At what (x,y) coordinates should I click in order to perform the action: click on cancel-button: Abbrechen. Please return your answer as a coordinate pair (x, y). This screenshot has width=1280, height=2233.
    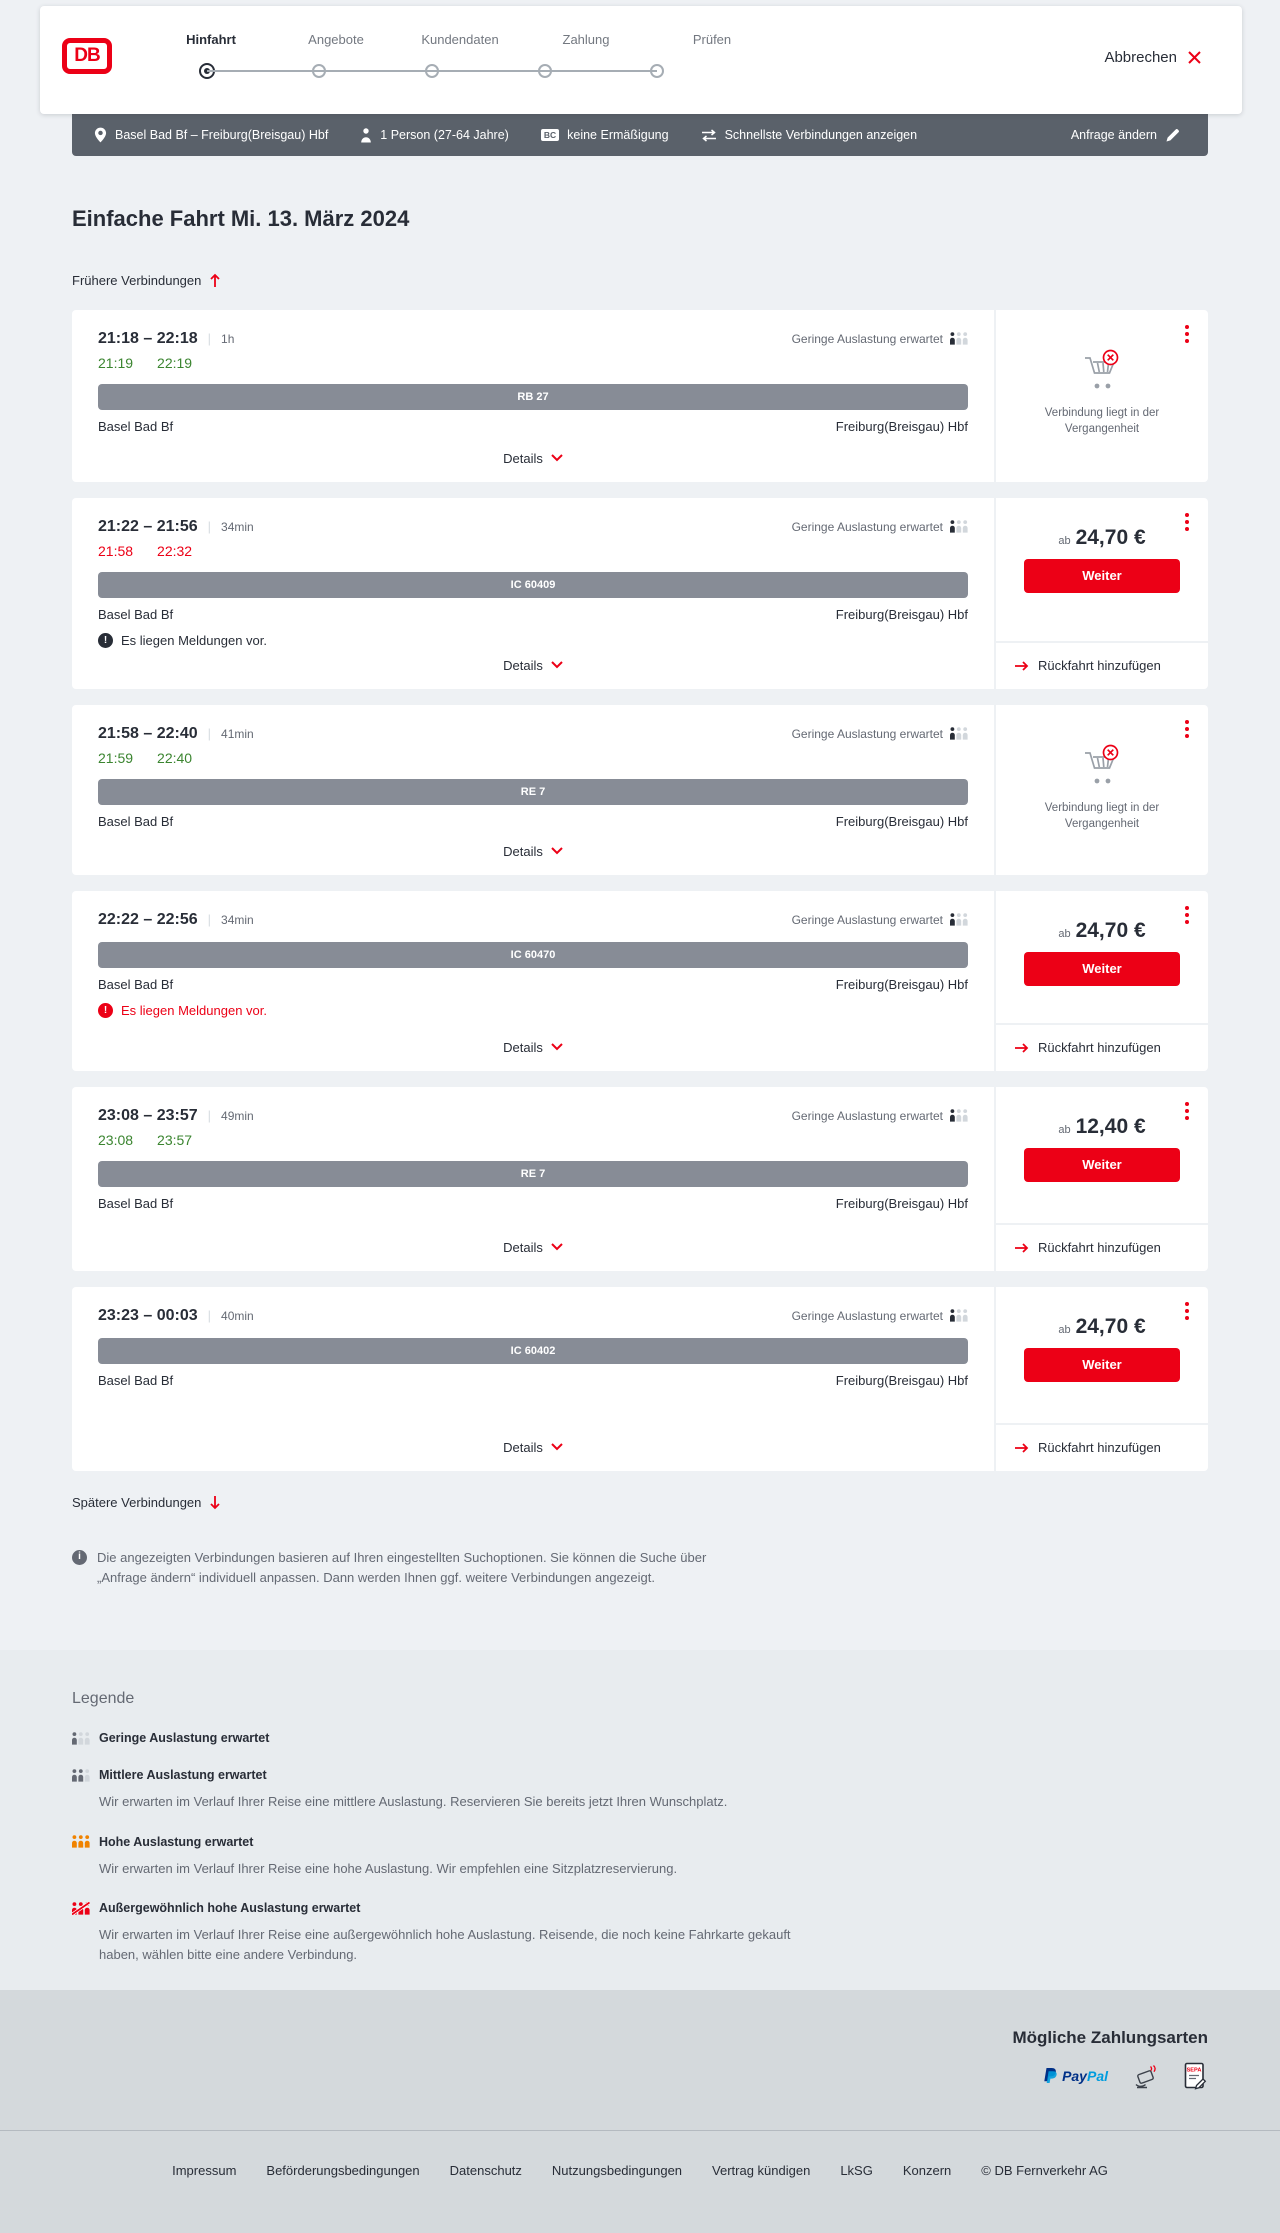
    Looking at the image, I should click on (1153, 57).